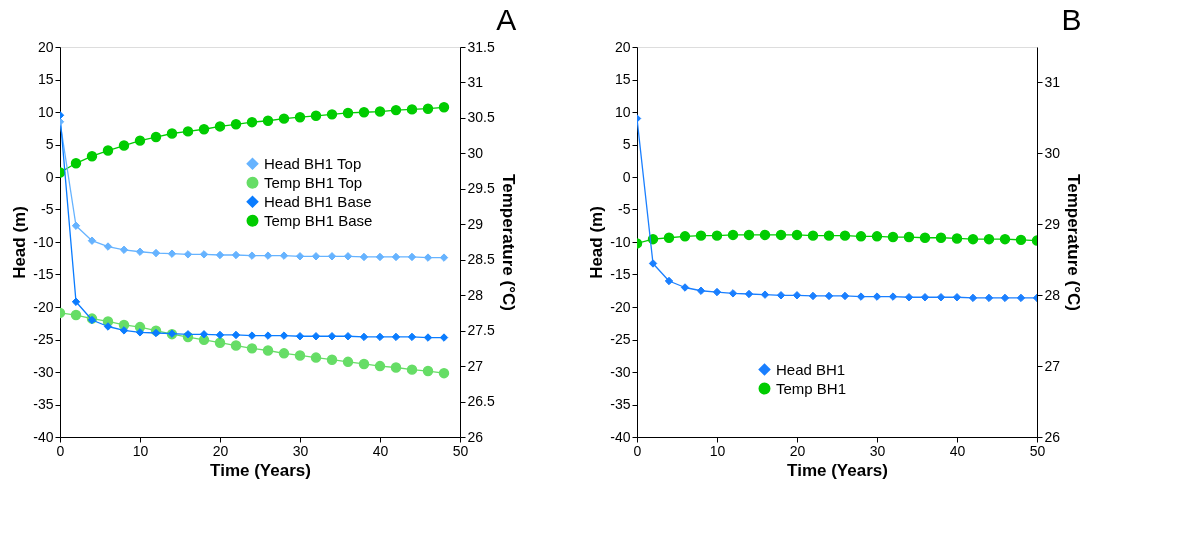 The image size is (1203, 536). What do you see at coordinates (481, 188) in the screenshot?
I see `y2-tick-label: 29.5` at bounding box center [481, 188].